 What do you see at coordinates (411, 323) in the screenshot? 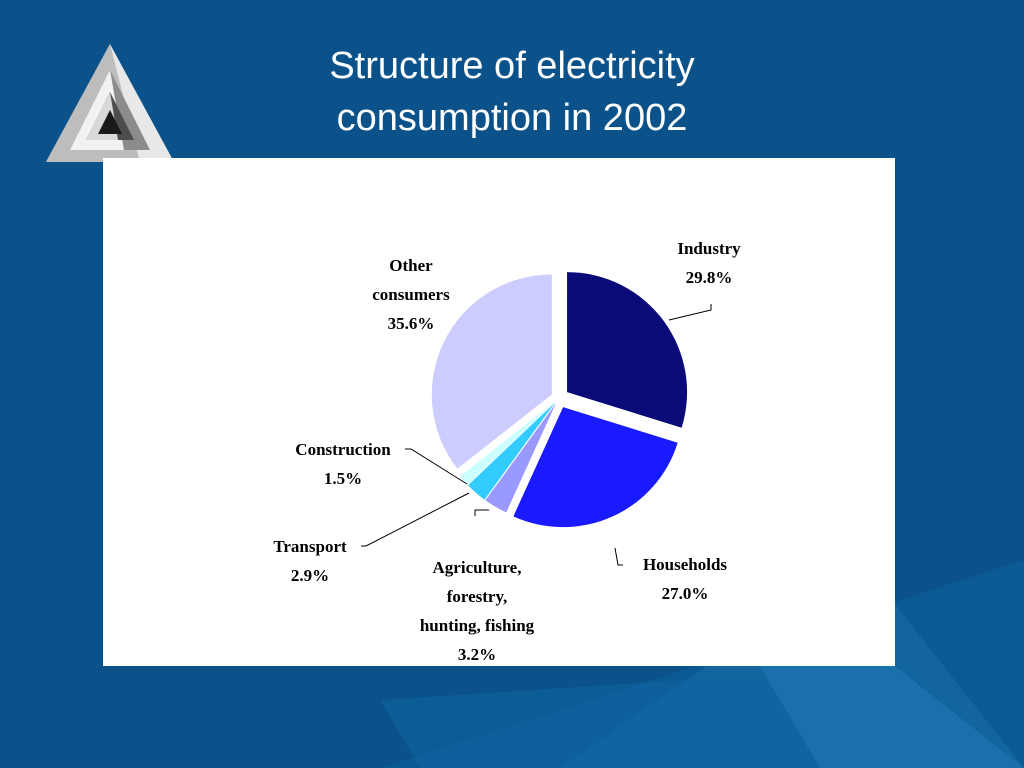
I see `slice-value-label: 35.6%` at bounding box center [411, 323].